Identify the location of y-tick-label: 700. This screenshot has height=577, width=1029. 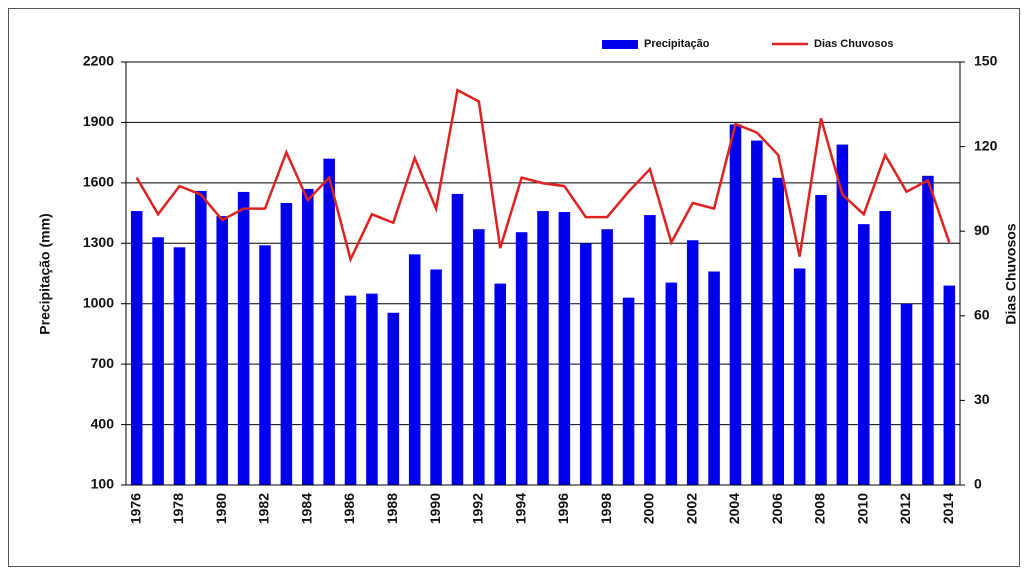
(103, 363).